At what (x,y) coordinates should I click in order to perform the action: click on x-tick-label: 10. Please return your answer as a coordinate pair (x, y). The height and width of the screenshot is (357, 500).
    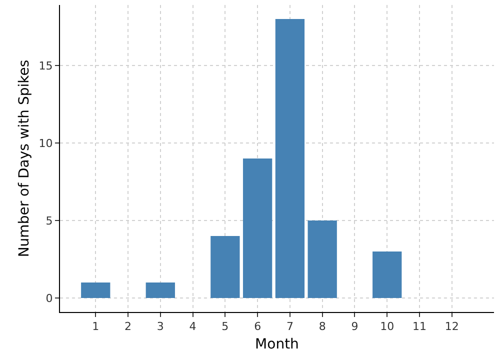
    Looking at the image, I should click on (387, 327).